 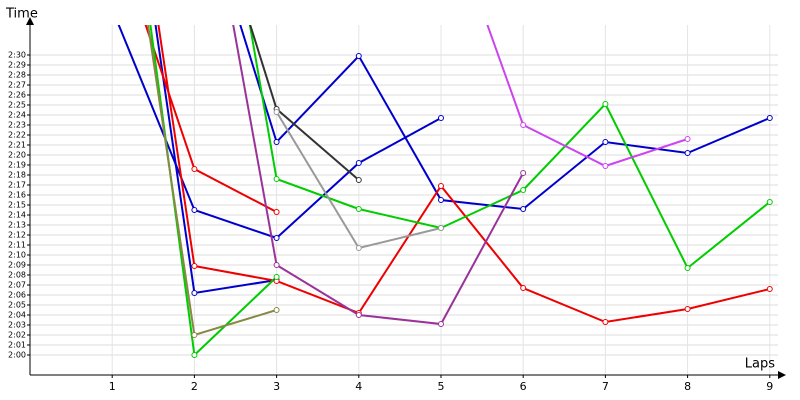 I want to click on y-tick-label: 2:00, so click(x=17, y=355).